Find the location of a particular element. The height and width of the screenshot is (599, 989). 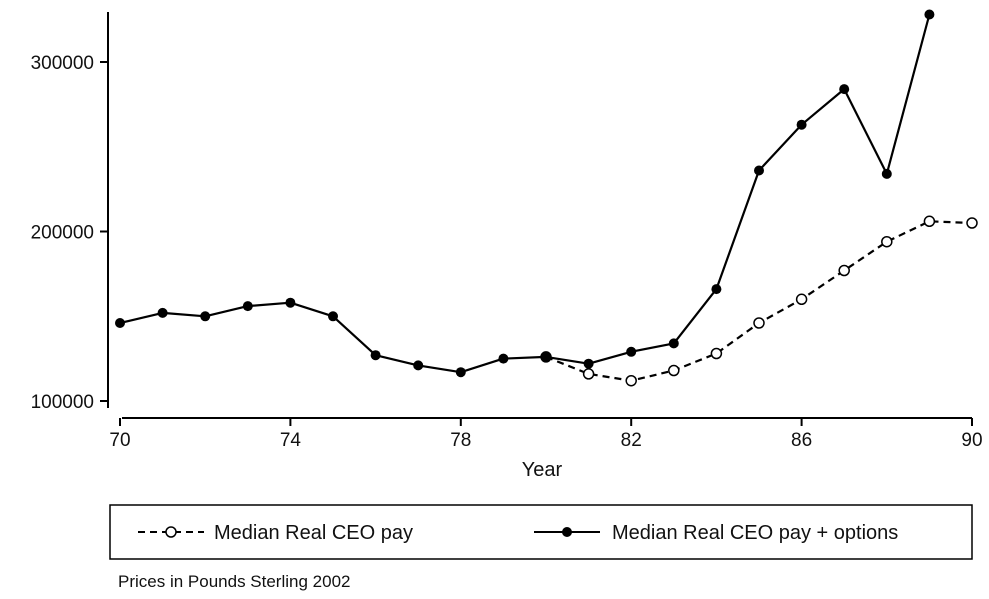

y-tick-label: 300000 is located at coordinates (62, 63).